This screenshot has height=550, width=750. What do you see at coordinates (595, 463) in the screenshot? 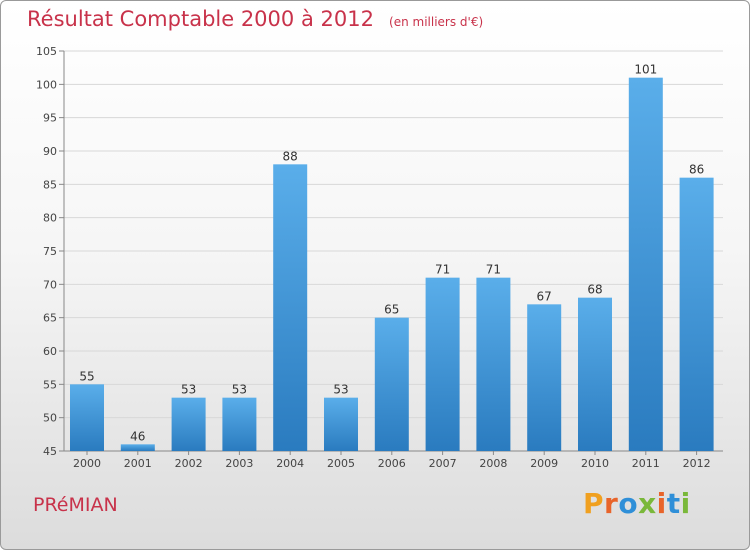
I see `x-tick-label: 2010` at bounding box center [595, 463].